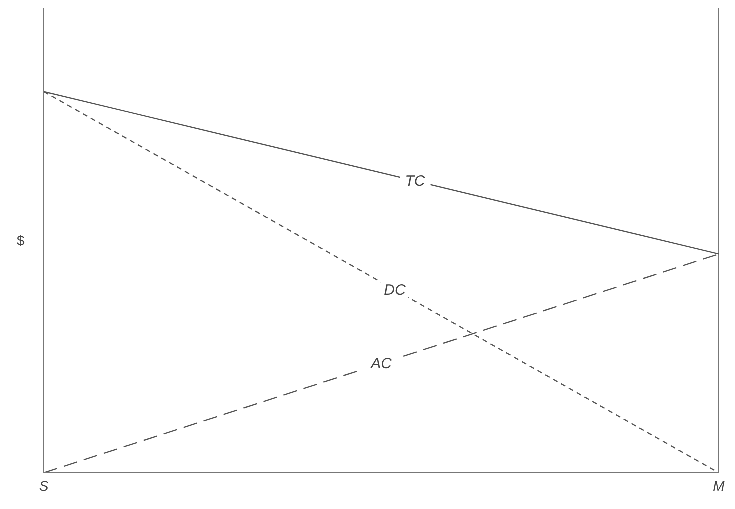 This screenshot has width=735, height=509. Describe the element at coordinates (719, 486) in the screenshot. I see `x-tick-label: M` at that location.